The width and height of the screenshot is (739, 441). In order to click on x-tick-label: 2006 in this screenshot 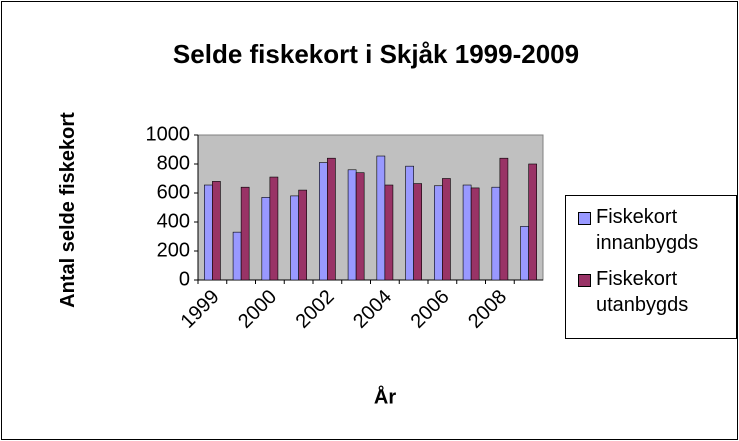, I will do `click(430, 309)`.